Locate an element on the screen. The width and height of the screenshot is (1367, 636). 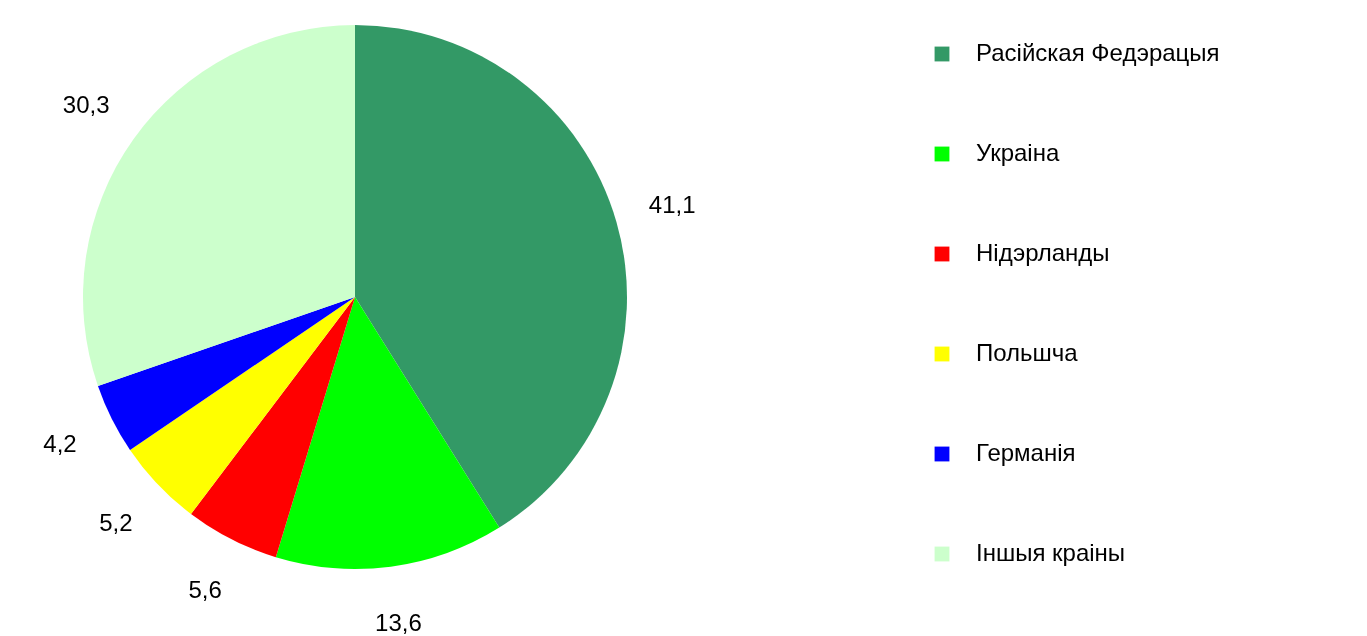
legend-label: Украіна is located at coordinates (1018, 152).